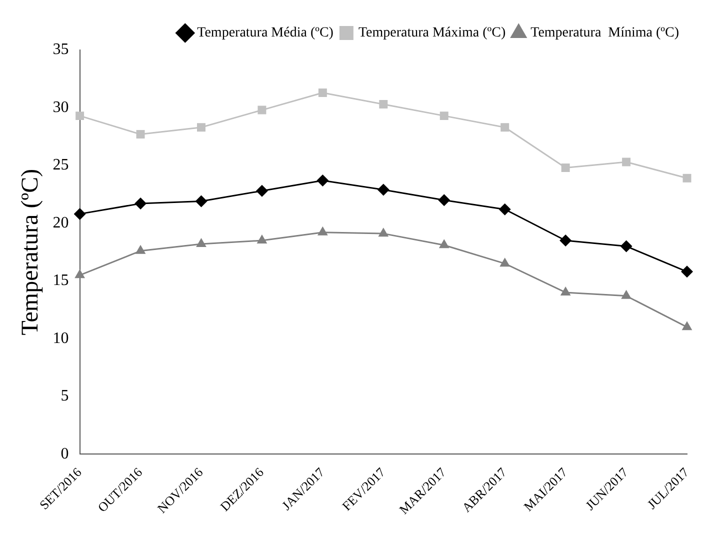  What do you see at coordinates (60, 165) in the screenshot?
I see `y-tick-label: 25` at bounding box center [60, 165].